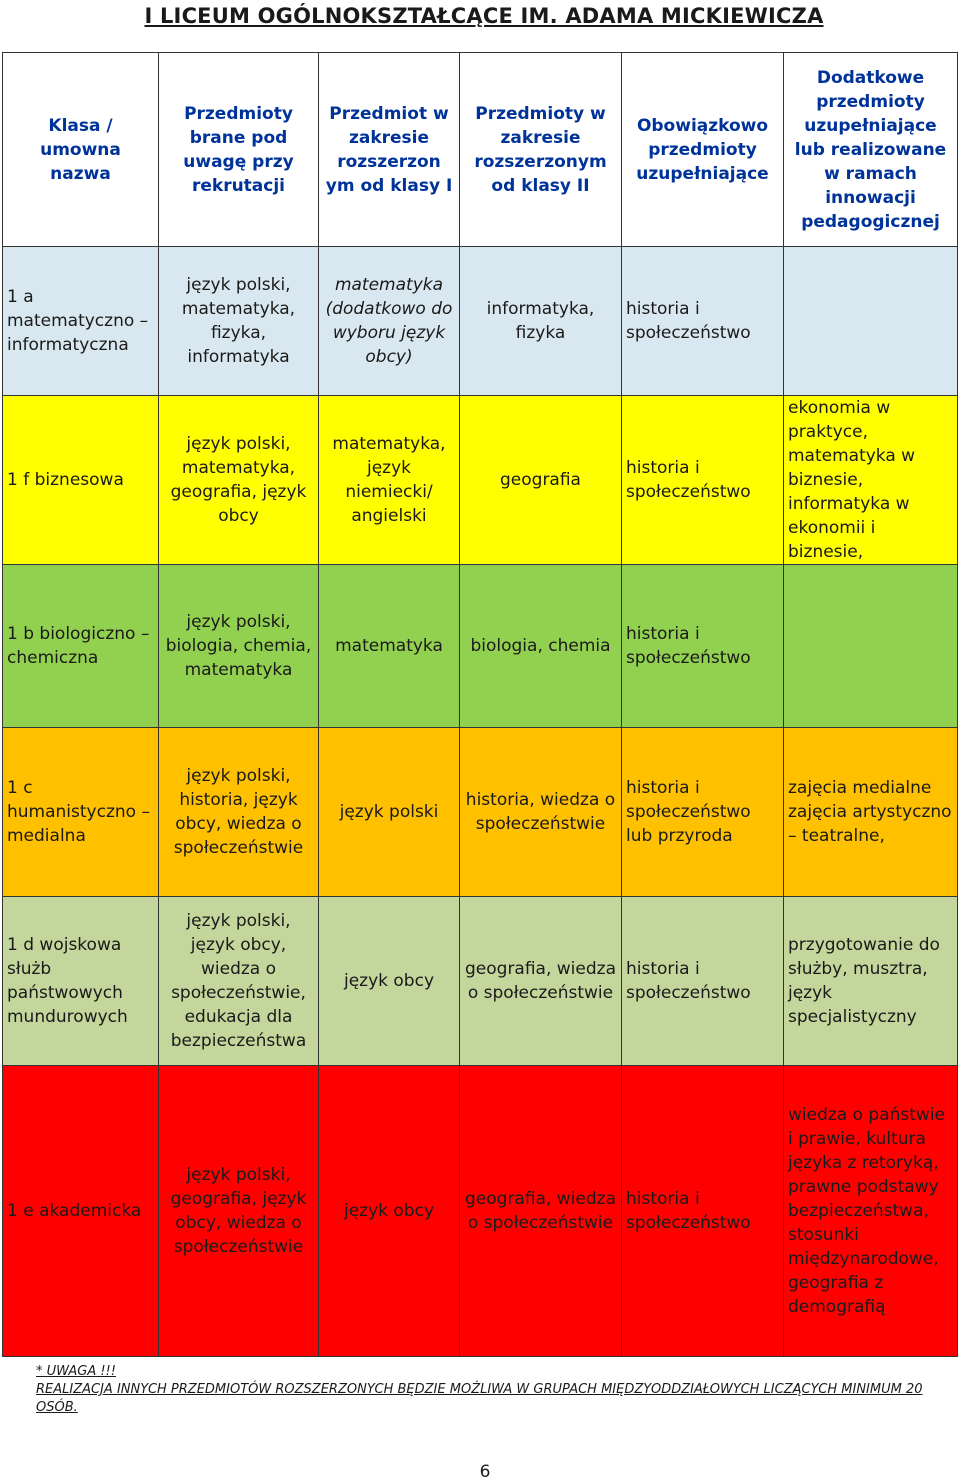  Describe the element at coordinates (389, 812) in the screenshot. I see `extended-subjects-1: język polski` at that location.